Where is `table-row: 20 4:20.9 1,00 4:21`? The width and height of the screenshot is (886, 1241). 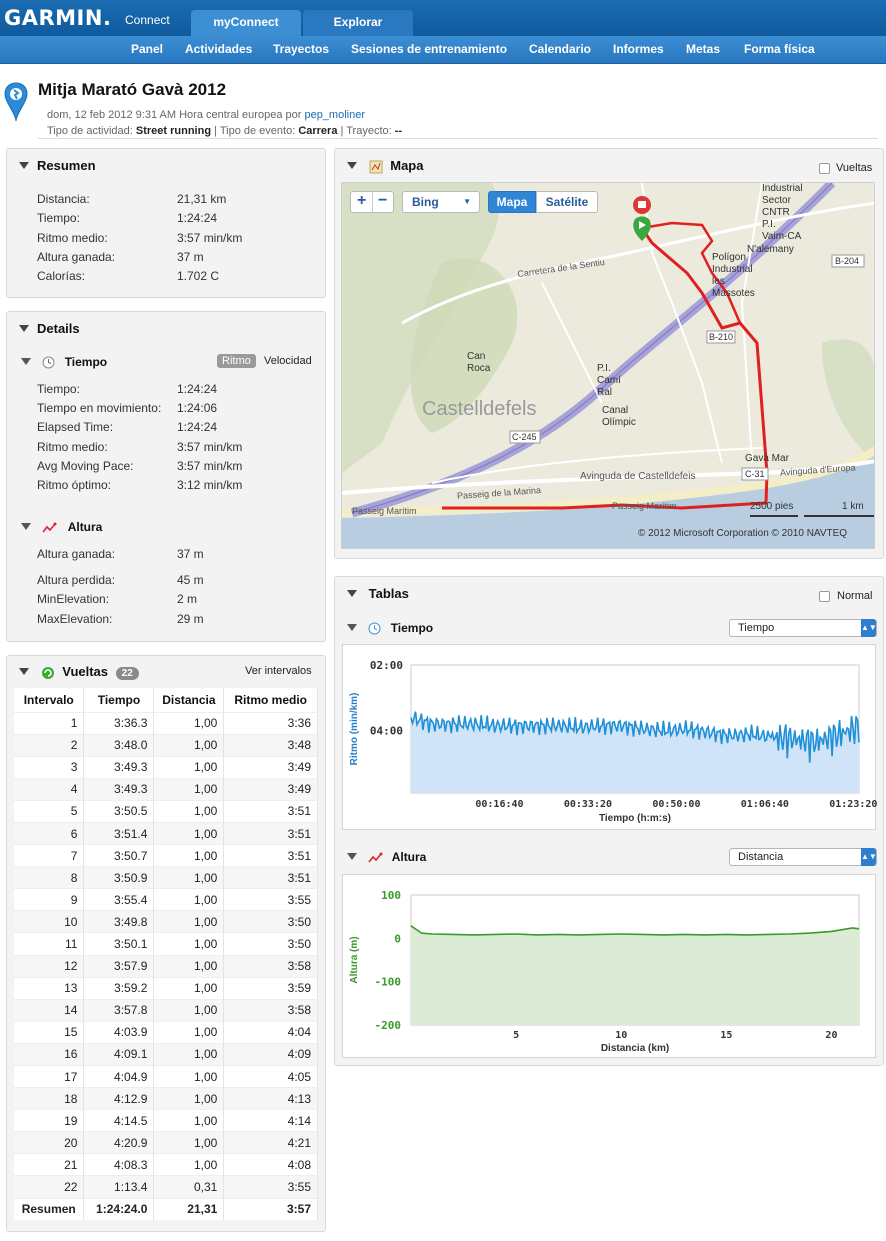 table-row: 20 4:20.9 1,00 4:21 is located at coordinates (166, 1142).